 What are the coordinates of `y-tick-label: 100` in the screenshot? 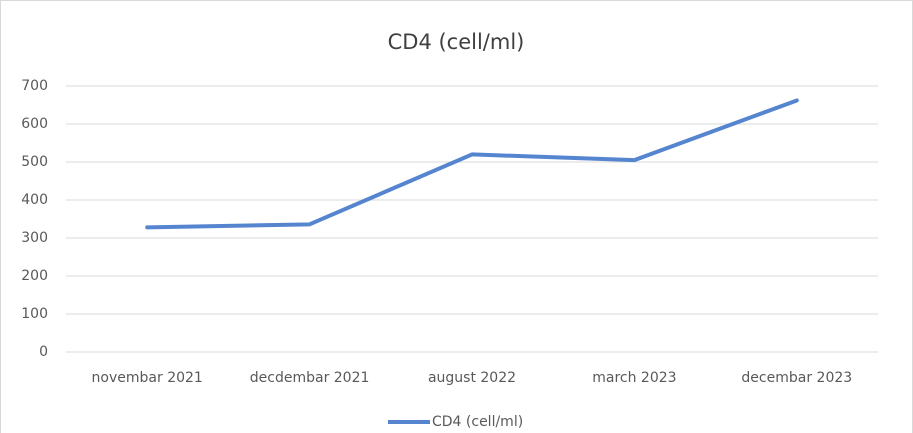 It's located at (34, 314).